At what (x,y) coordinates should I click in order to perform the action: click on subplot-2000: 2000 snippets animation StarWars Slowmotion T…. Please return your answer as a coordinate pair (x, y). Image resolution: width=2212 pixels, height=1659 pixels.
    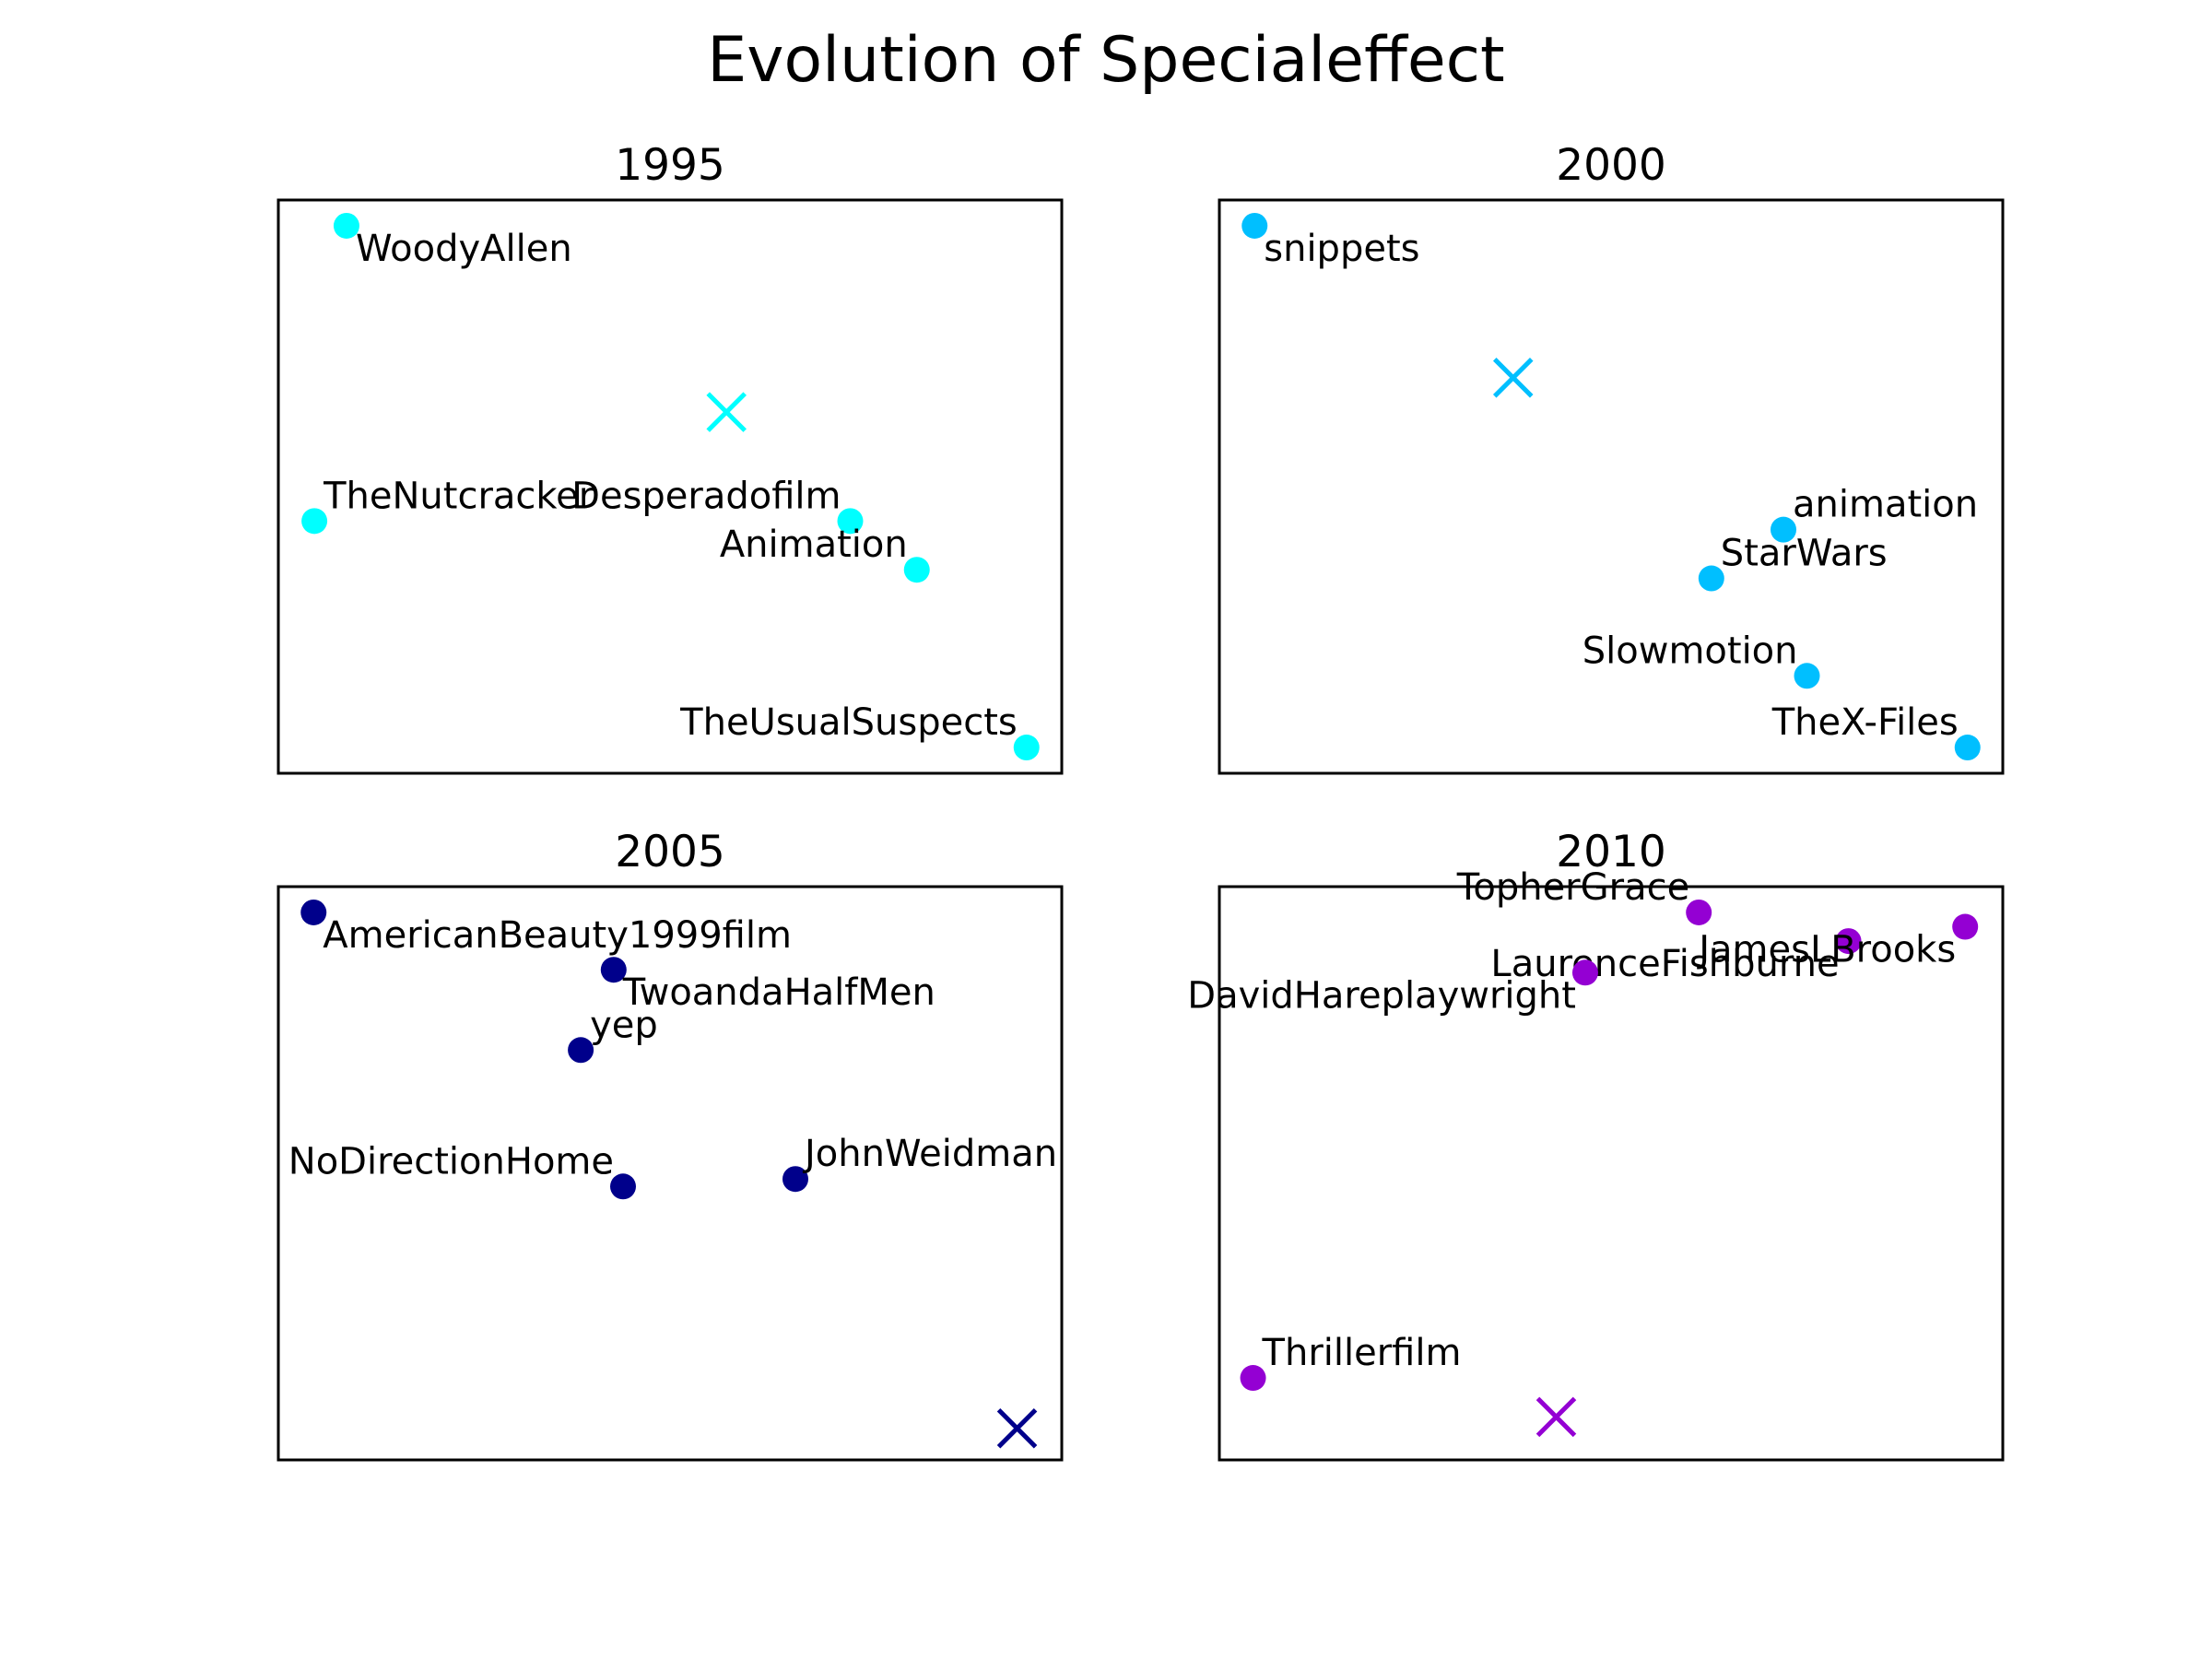
    Looking at the image, I should click on (1611, 457).